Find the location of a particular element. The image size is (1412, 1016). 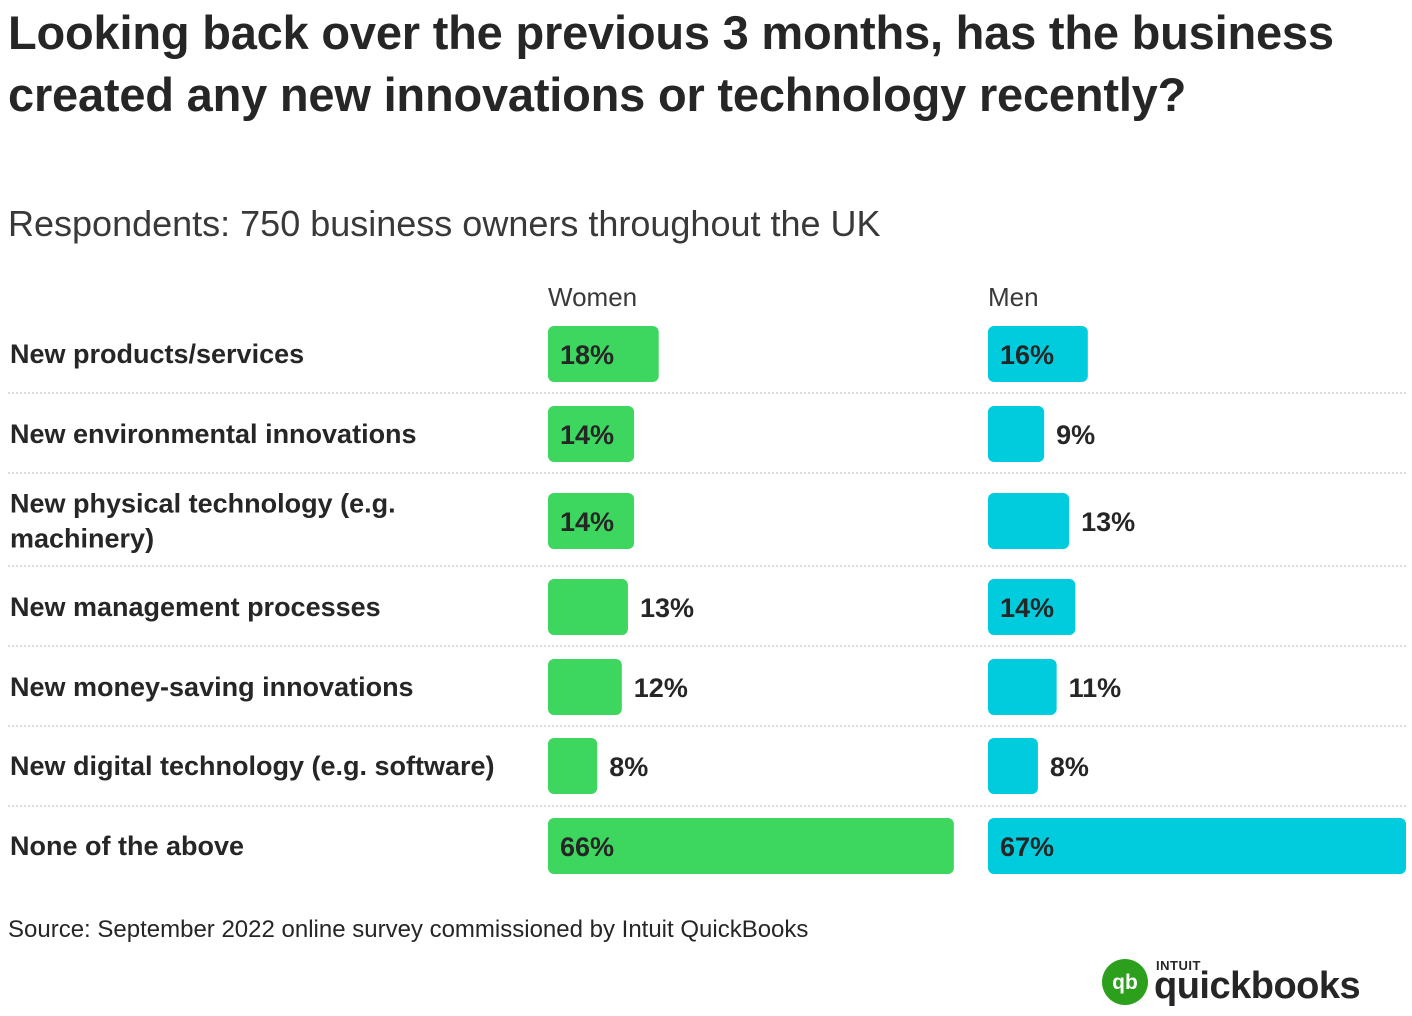

value-label-men: 9% is located at coordinates (1075, 435).